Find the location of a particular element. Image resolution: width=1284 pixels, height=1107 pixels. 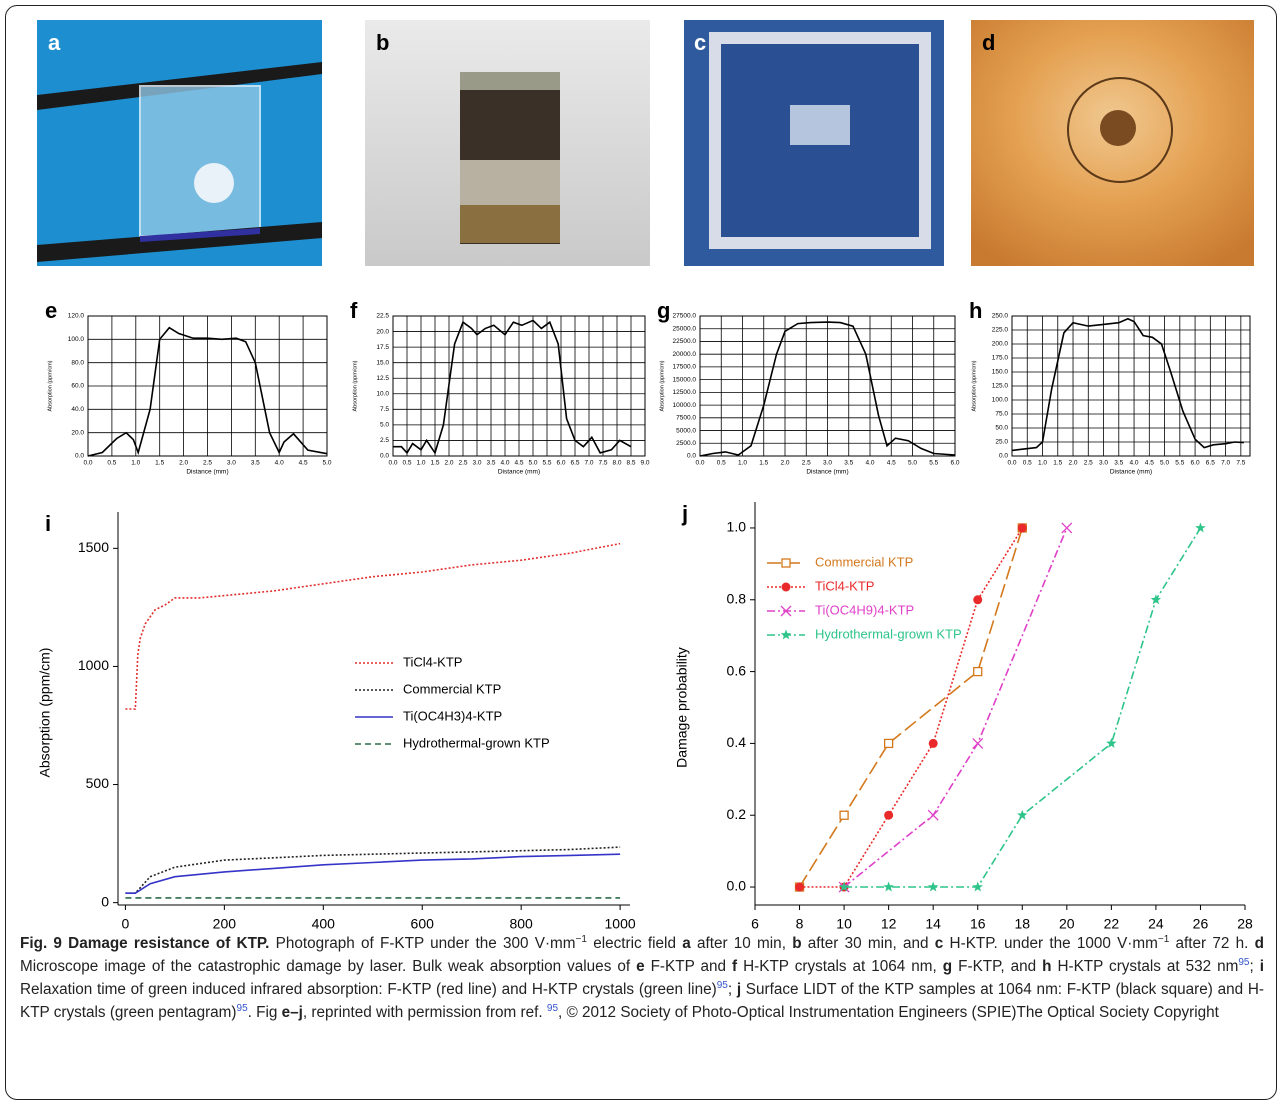

caption-text: b is located at coordinates (797, 943).